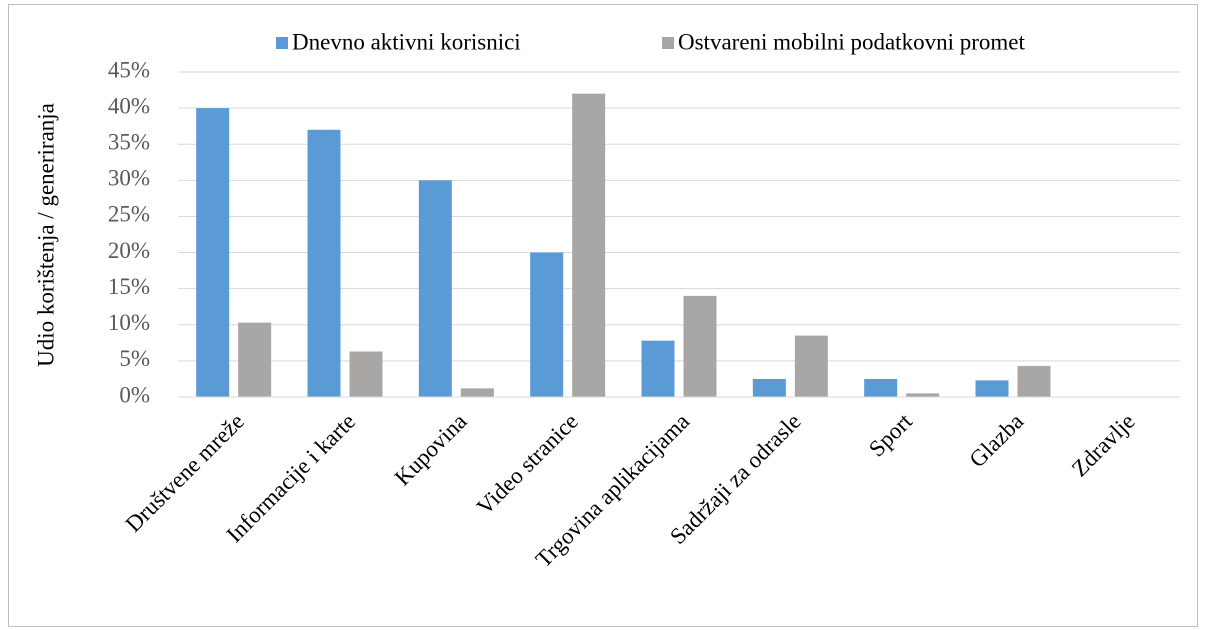  I want to click on y-tick-label: 0%, so click(134, 394).